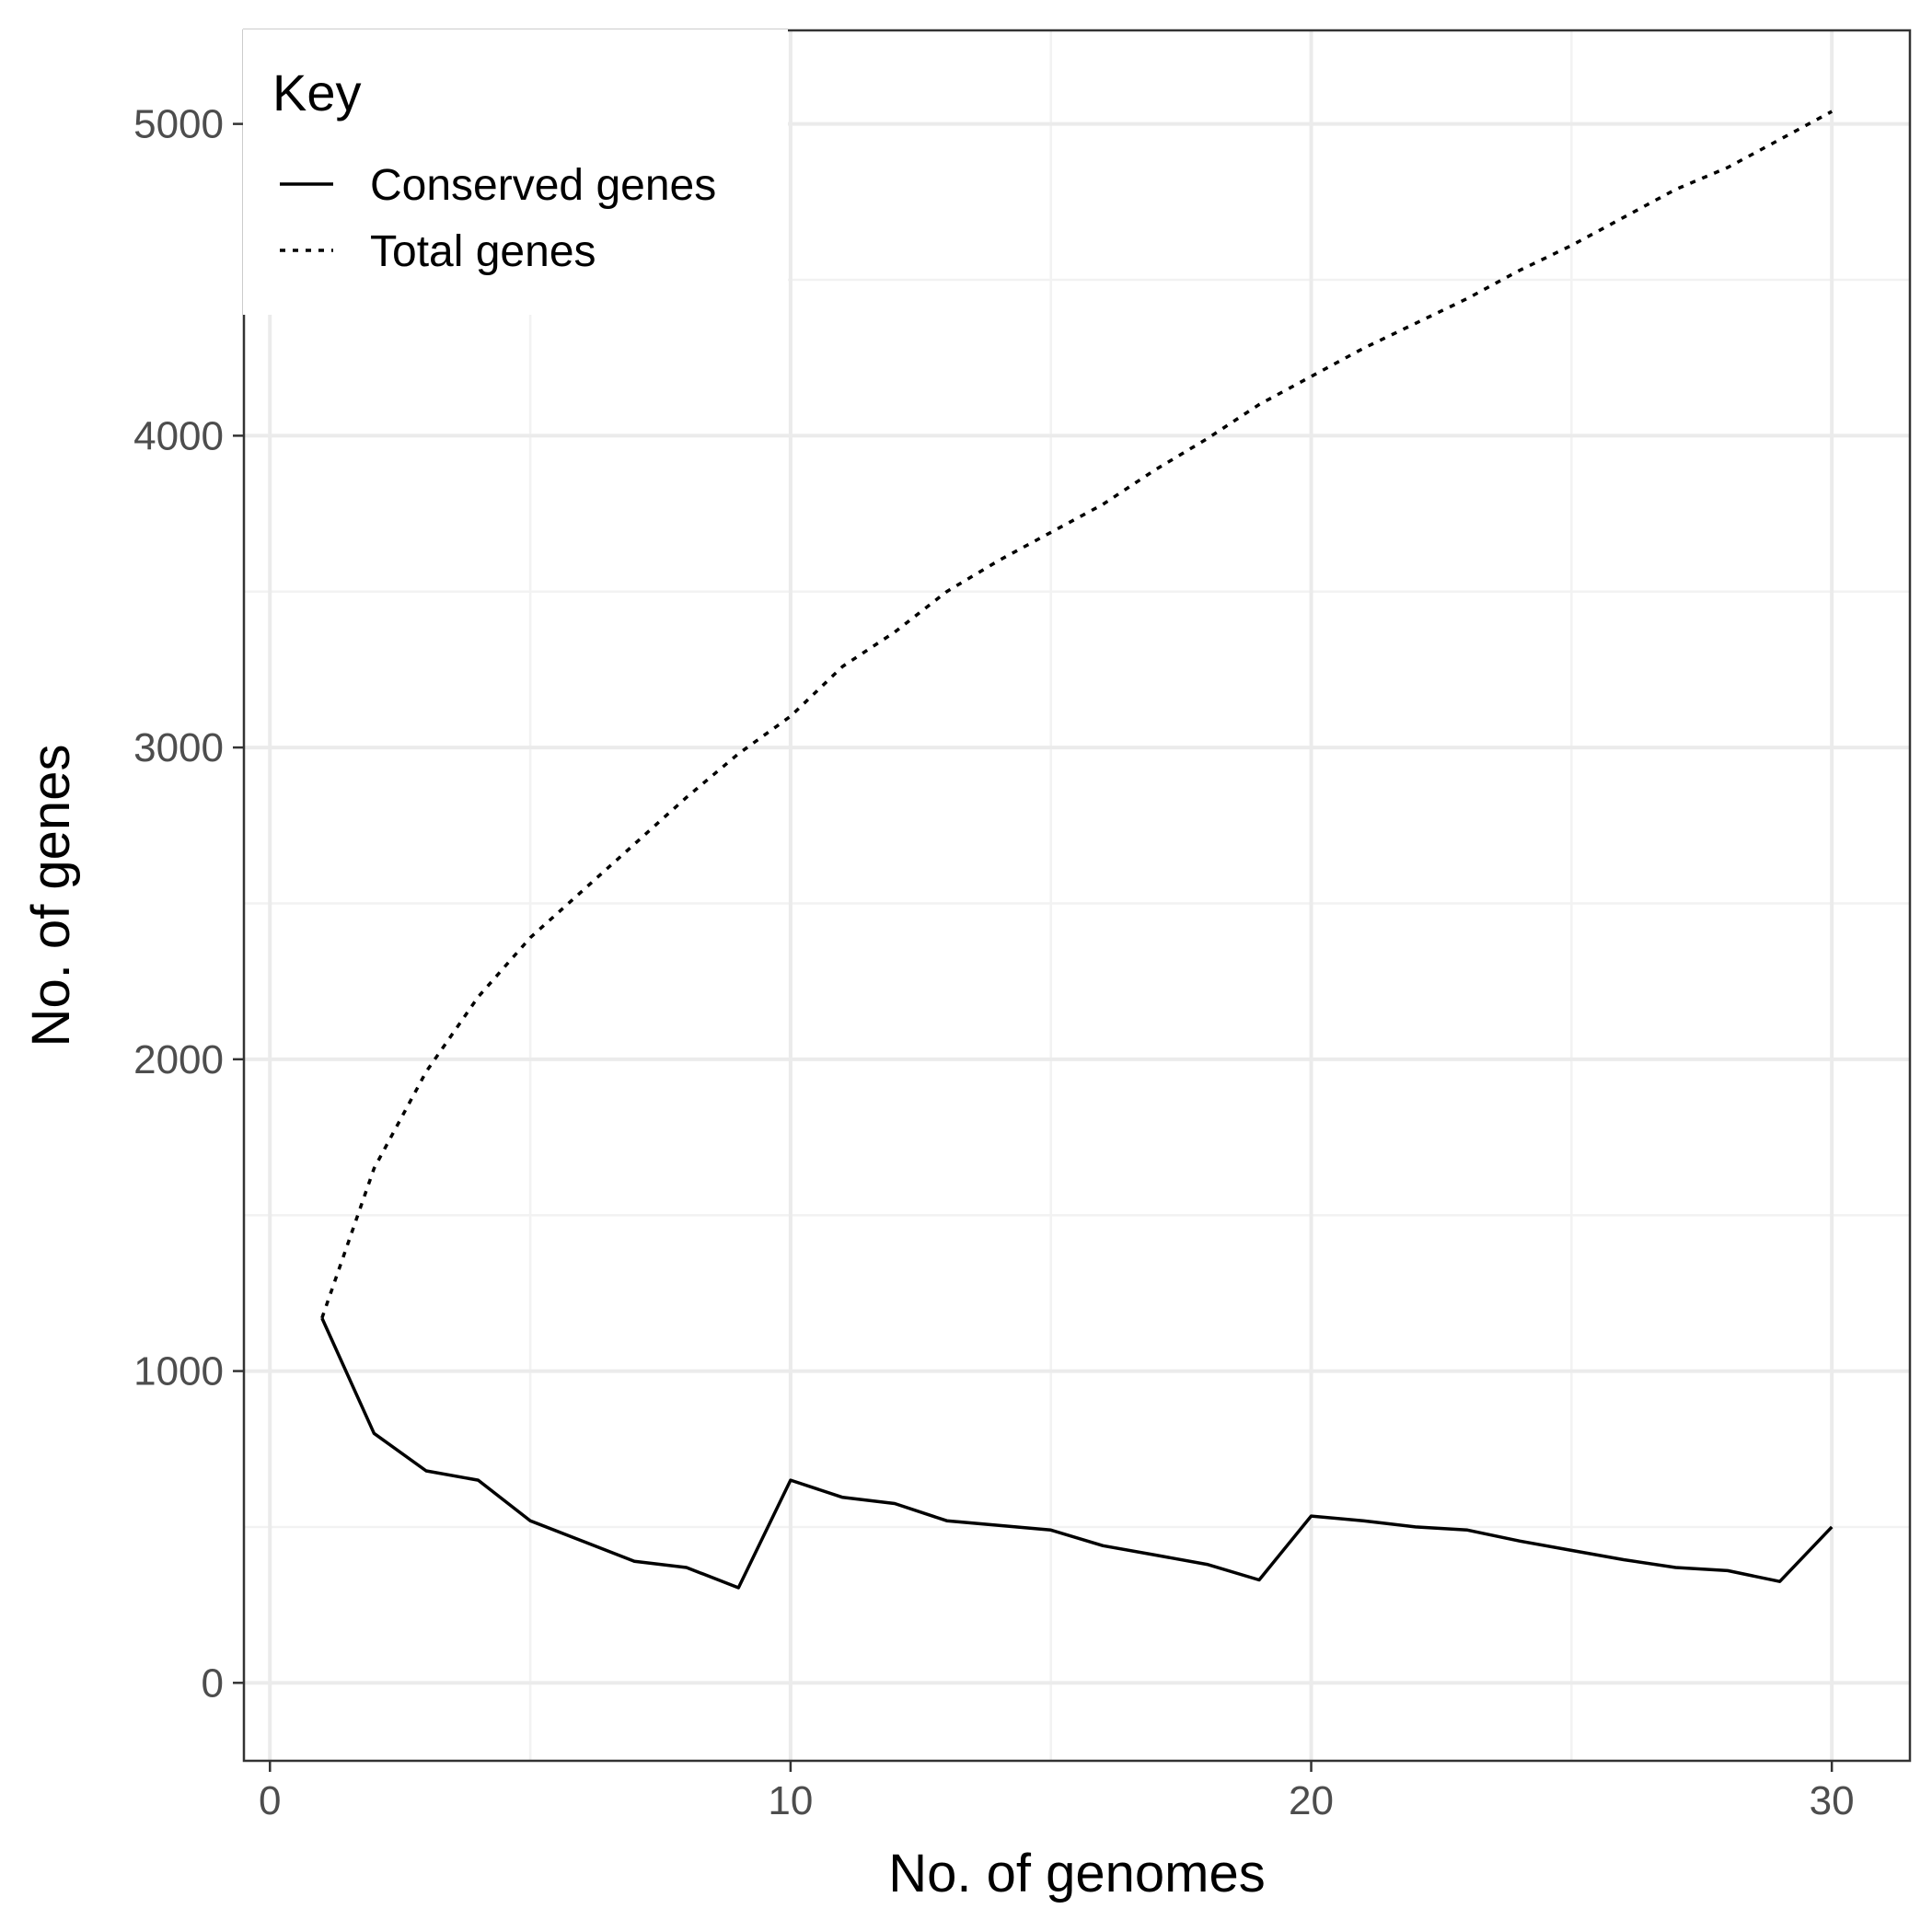 This screenshot has width=1932, height=1932. I want to click on legend-label-total-genes: Total genes, so click(483, 251).